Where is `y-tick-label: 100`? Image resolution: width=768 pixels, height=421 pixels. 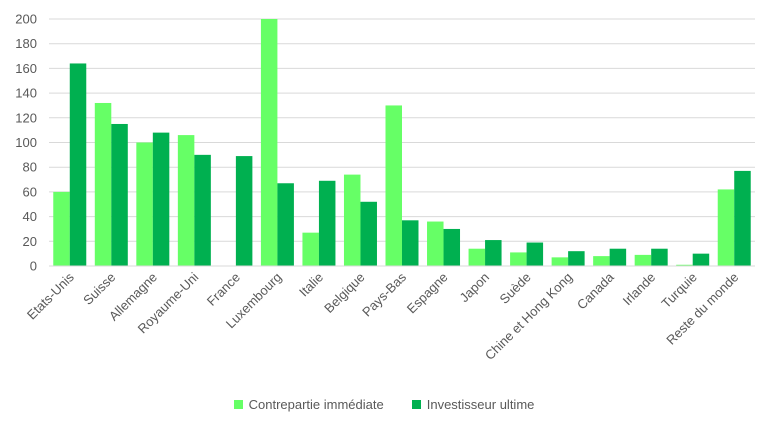 y-tick-label: 100 is located at coordinates (26, 142).